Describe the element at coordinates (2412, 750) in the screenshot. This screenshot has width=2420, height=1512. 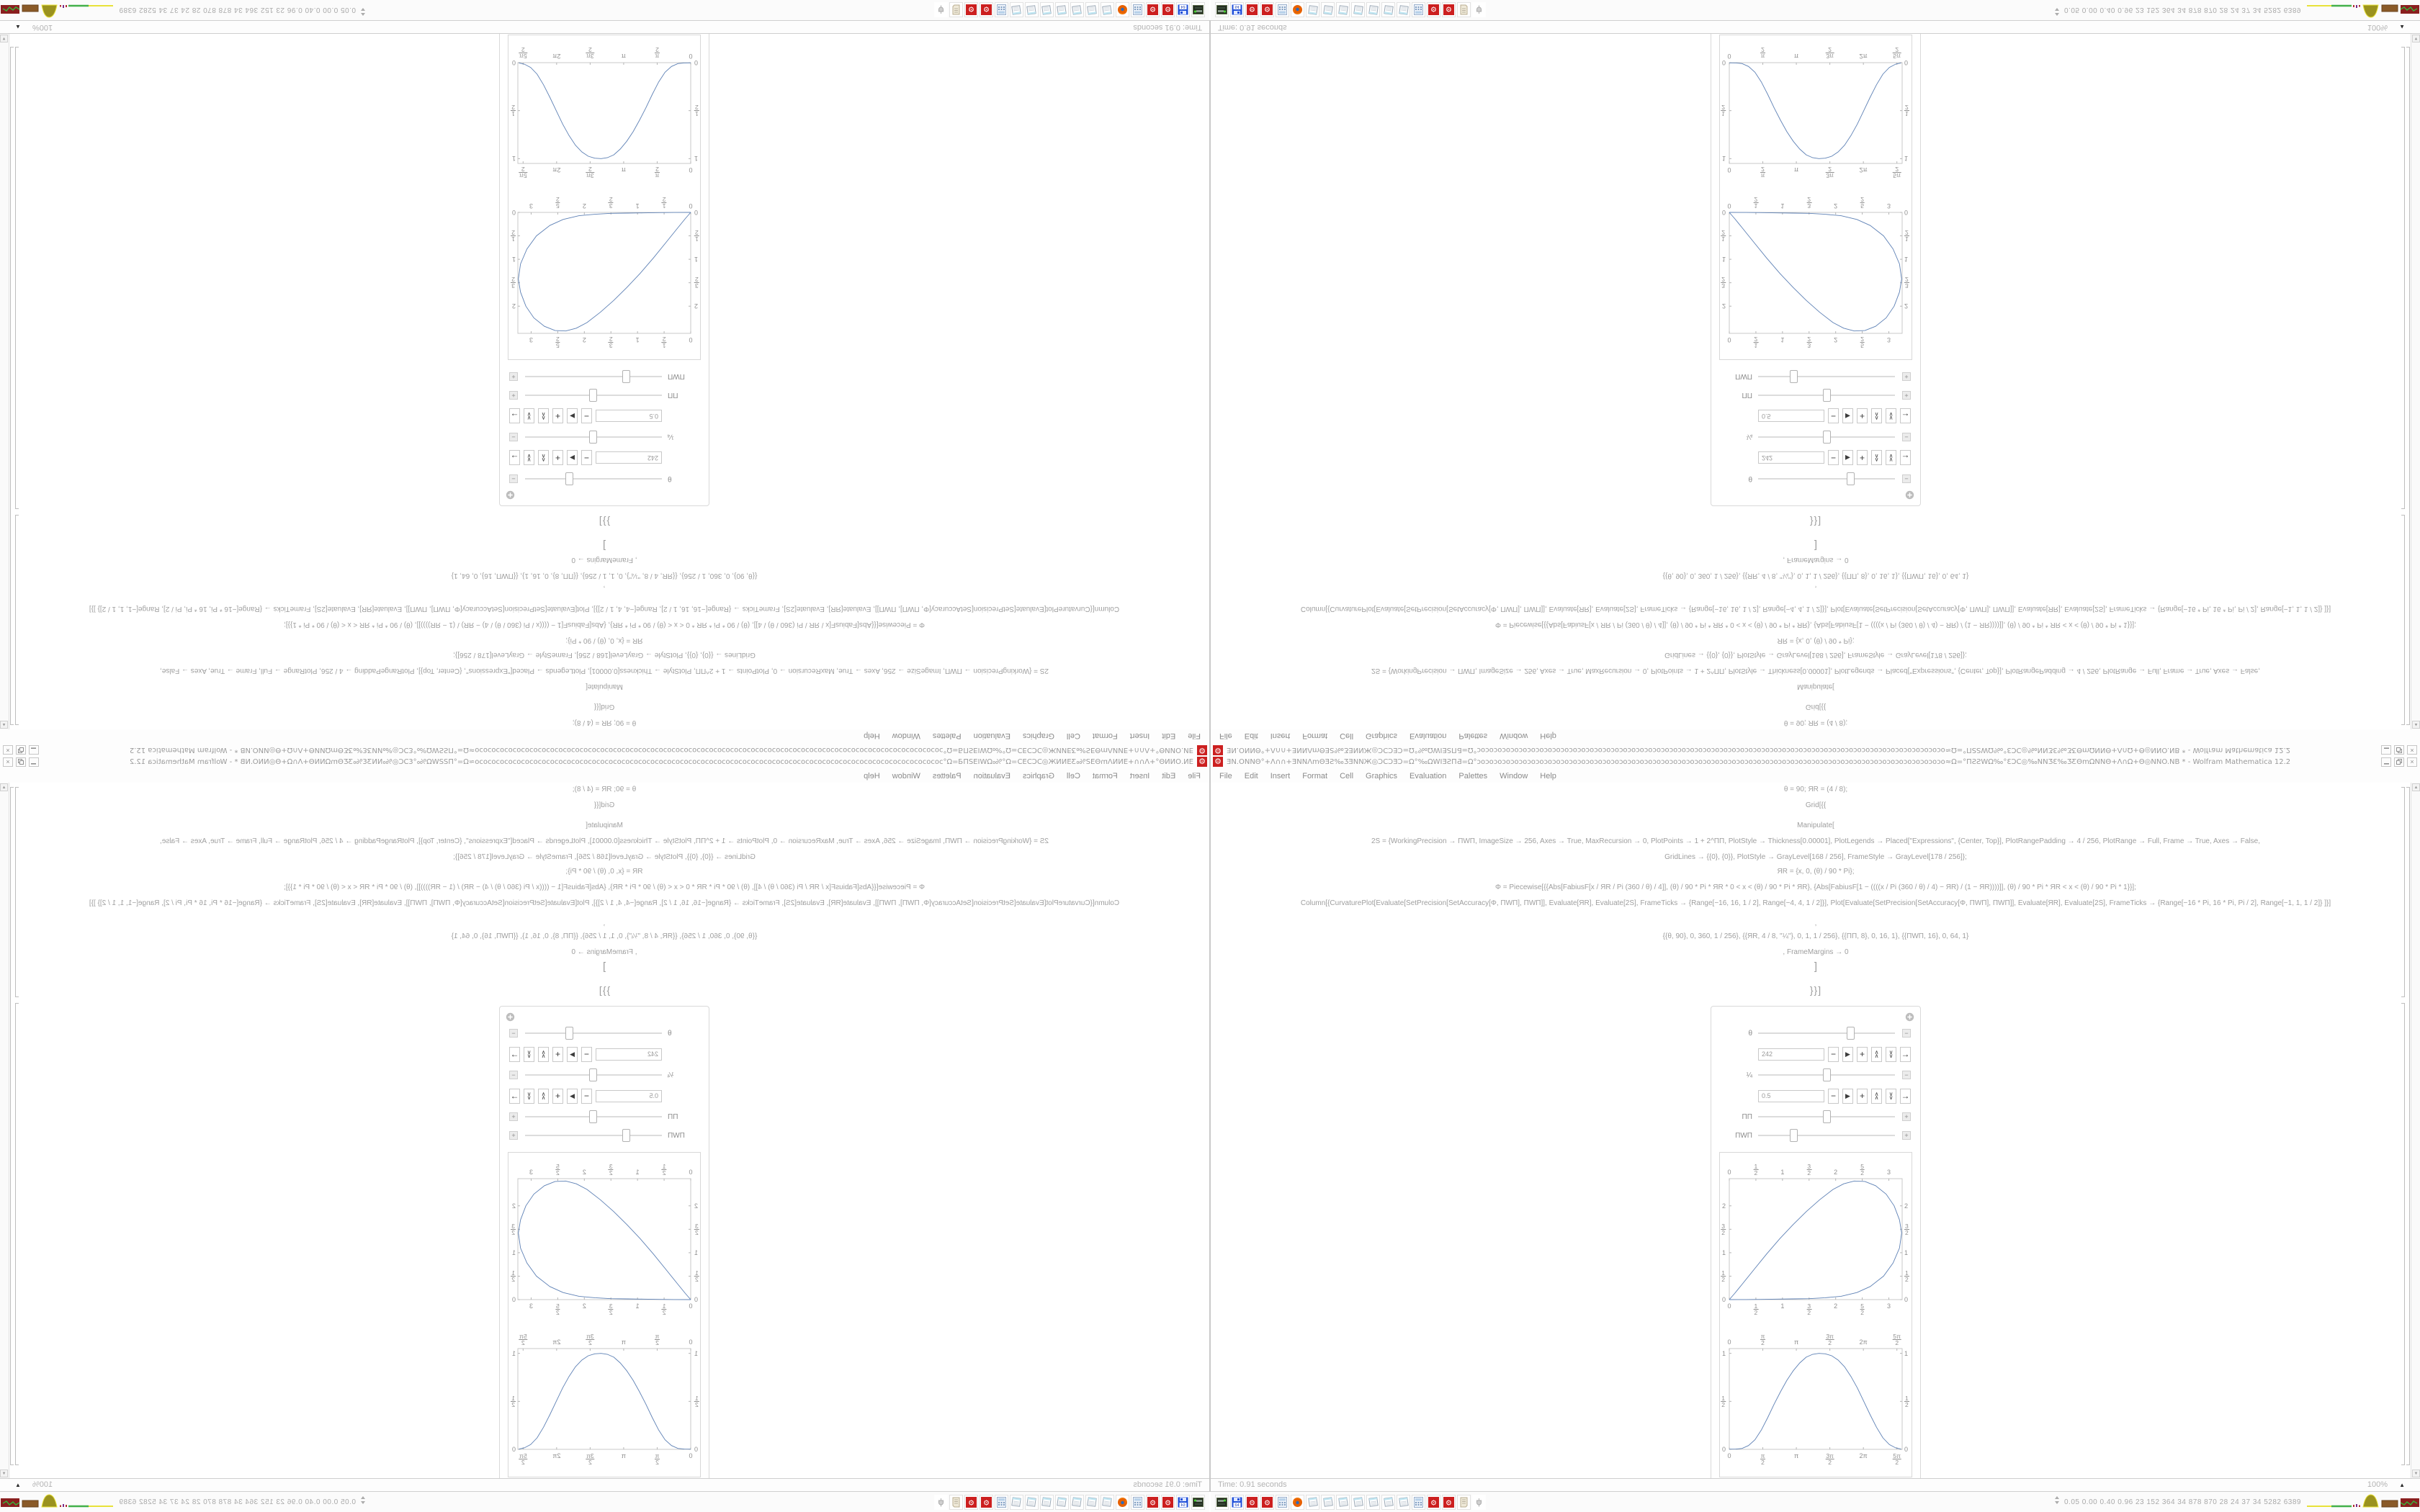
I see `close-icon: ×` at that location.